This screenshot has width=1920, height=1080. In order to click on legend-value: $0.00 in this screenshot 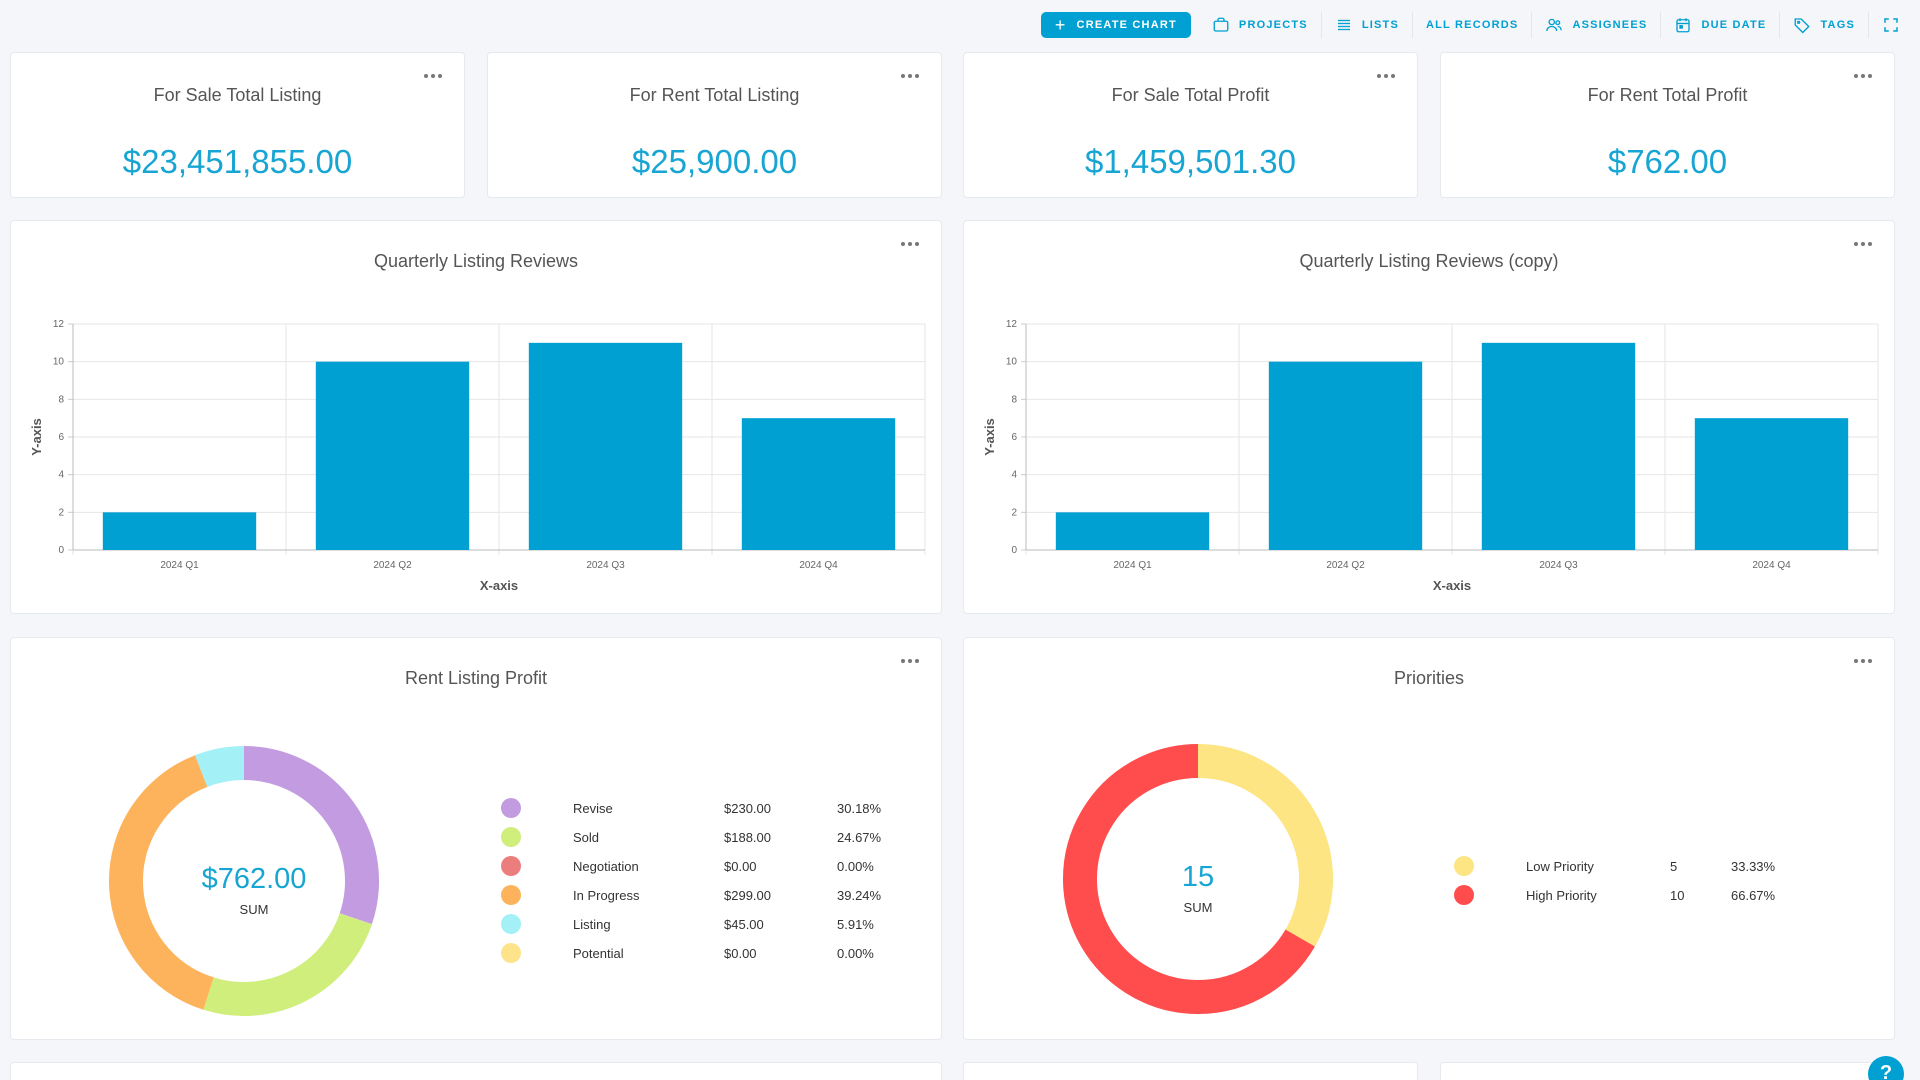, I will do `click(740, 866)`.